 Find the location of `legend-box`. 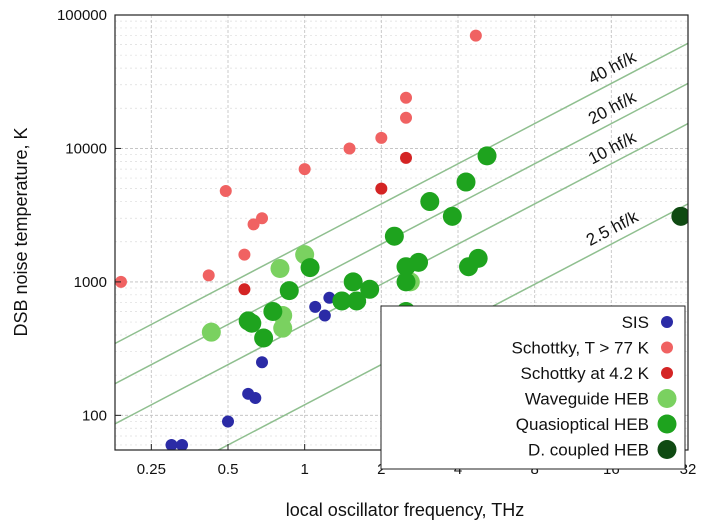

legend-box is located at coordinates (533, 387).